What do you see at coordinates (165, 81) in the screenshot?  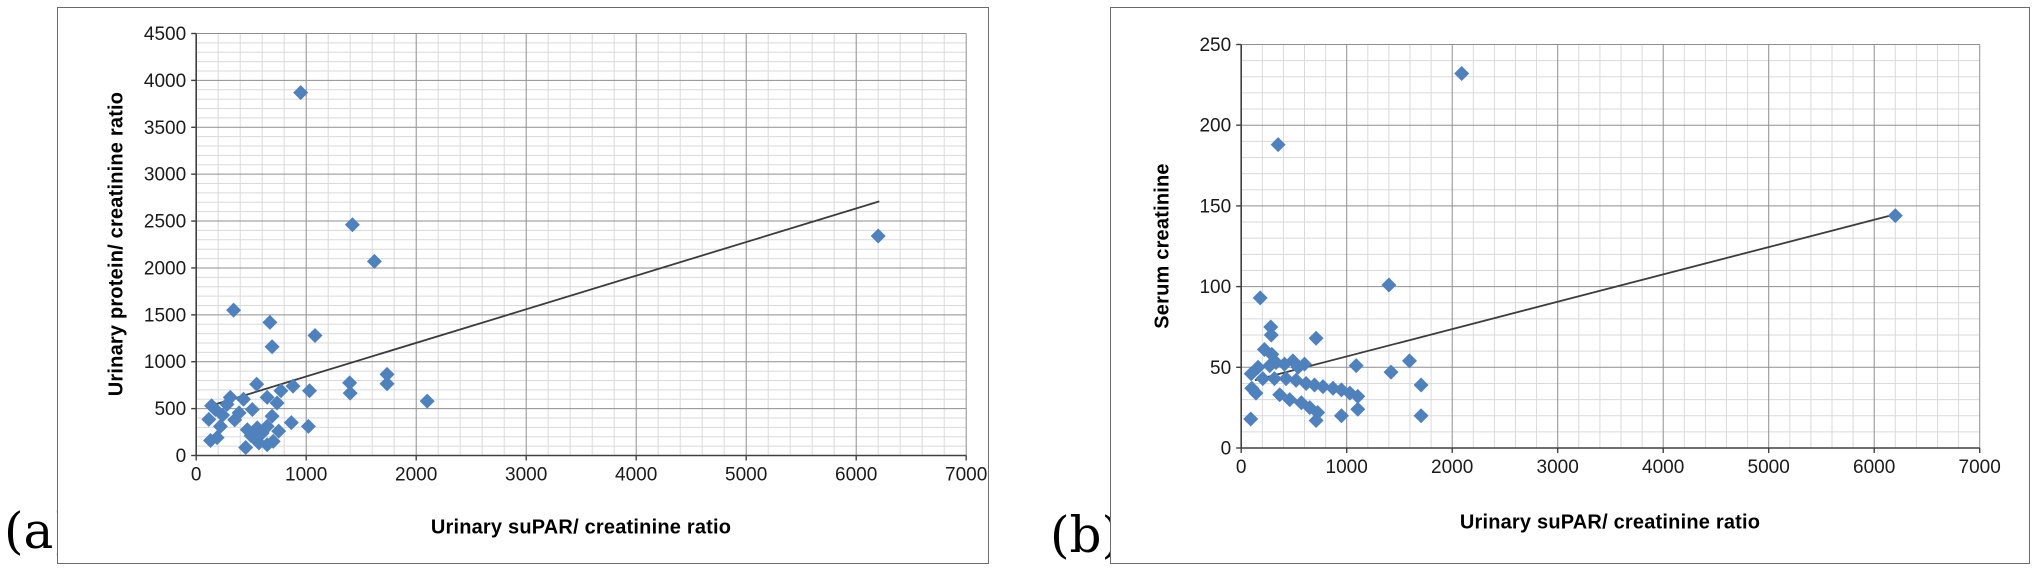 I see `y-tick-label: 4000` at bounding box center [165, 81].